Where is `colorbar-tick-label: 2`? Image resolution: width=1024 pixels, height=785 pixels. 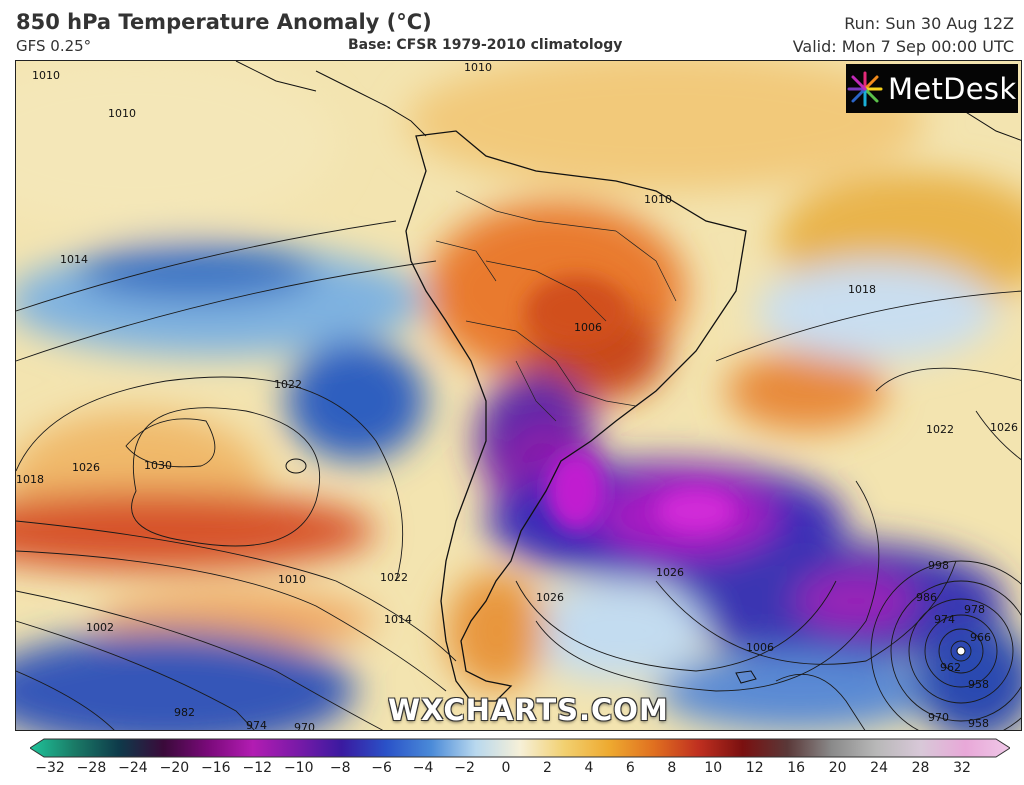
colorbar-tick-label: 2 is located at coordinates (547, 768).